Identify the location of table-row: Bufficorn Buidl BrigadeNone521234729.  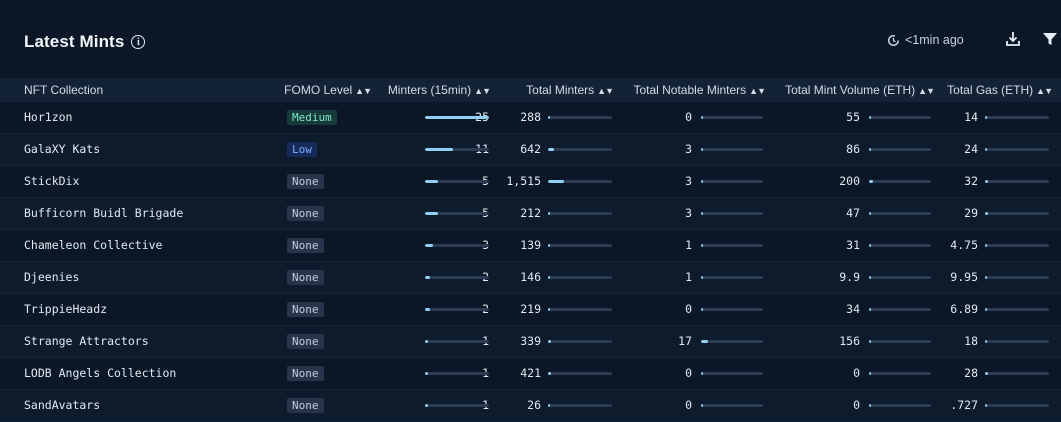
(530, 214).